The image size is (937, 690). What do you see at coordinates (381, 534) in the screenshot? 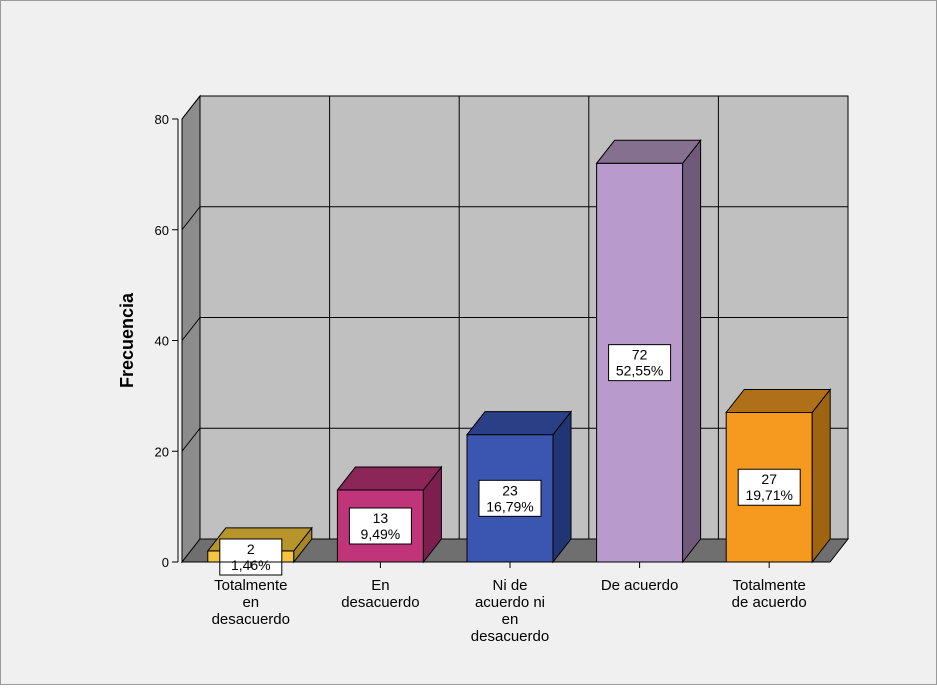
I see `data-label-percent: 9,49%` at bounding box center [381, 534].